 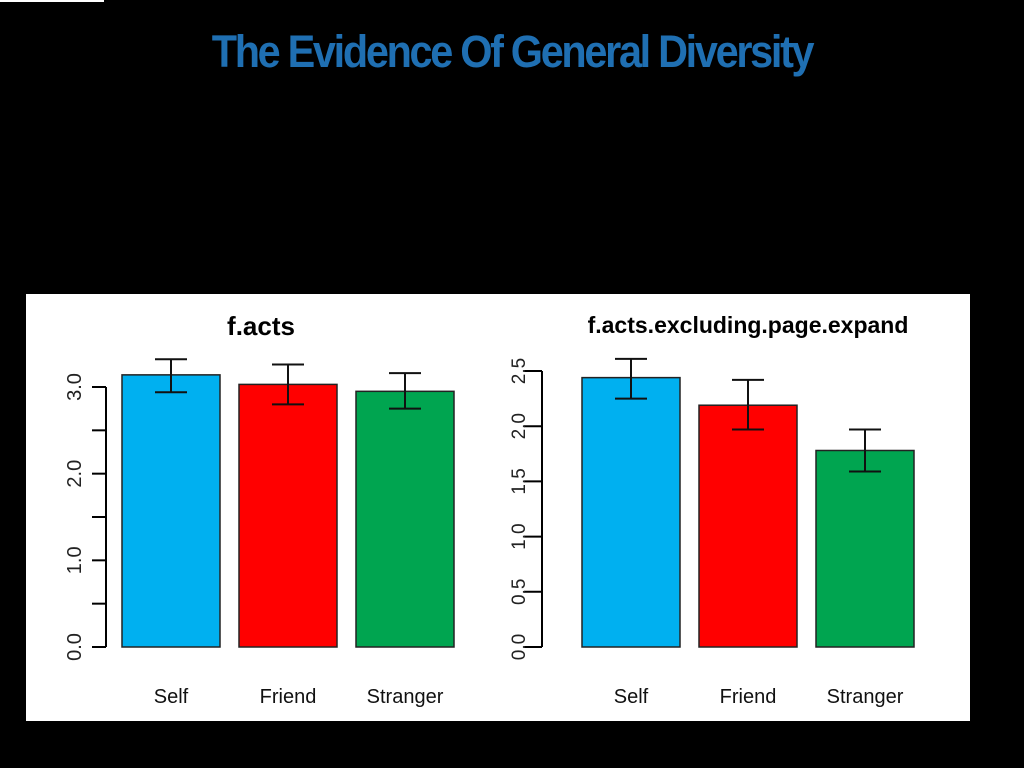 I want to click on y-tick-label: 1.5, so click(x=519, y=481).